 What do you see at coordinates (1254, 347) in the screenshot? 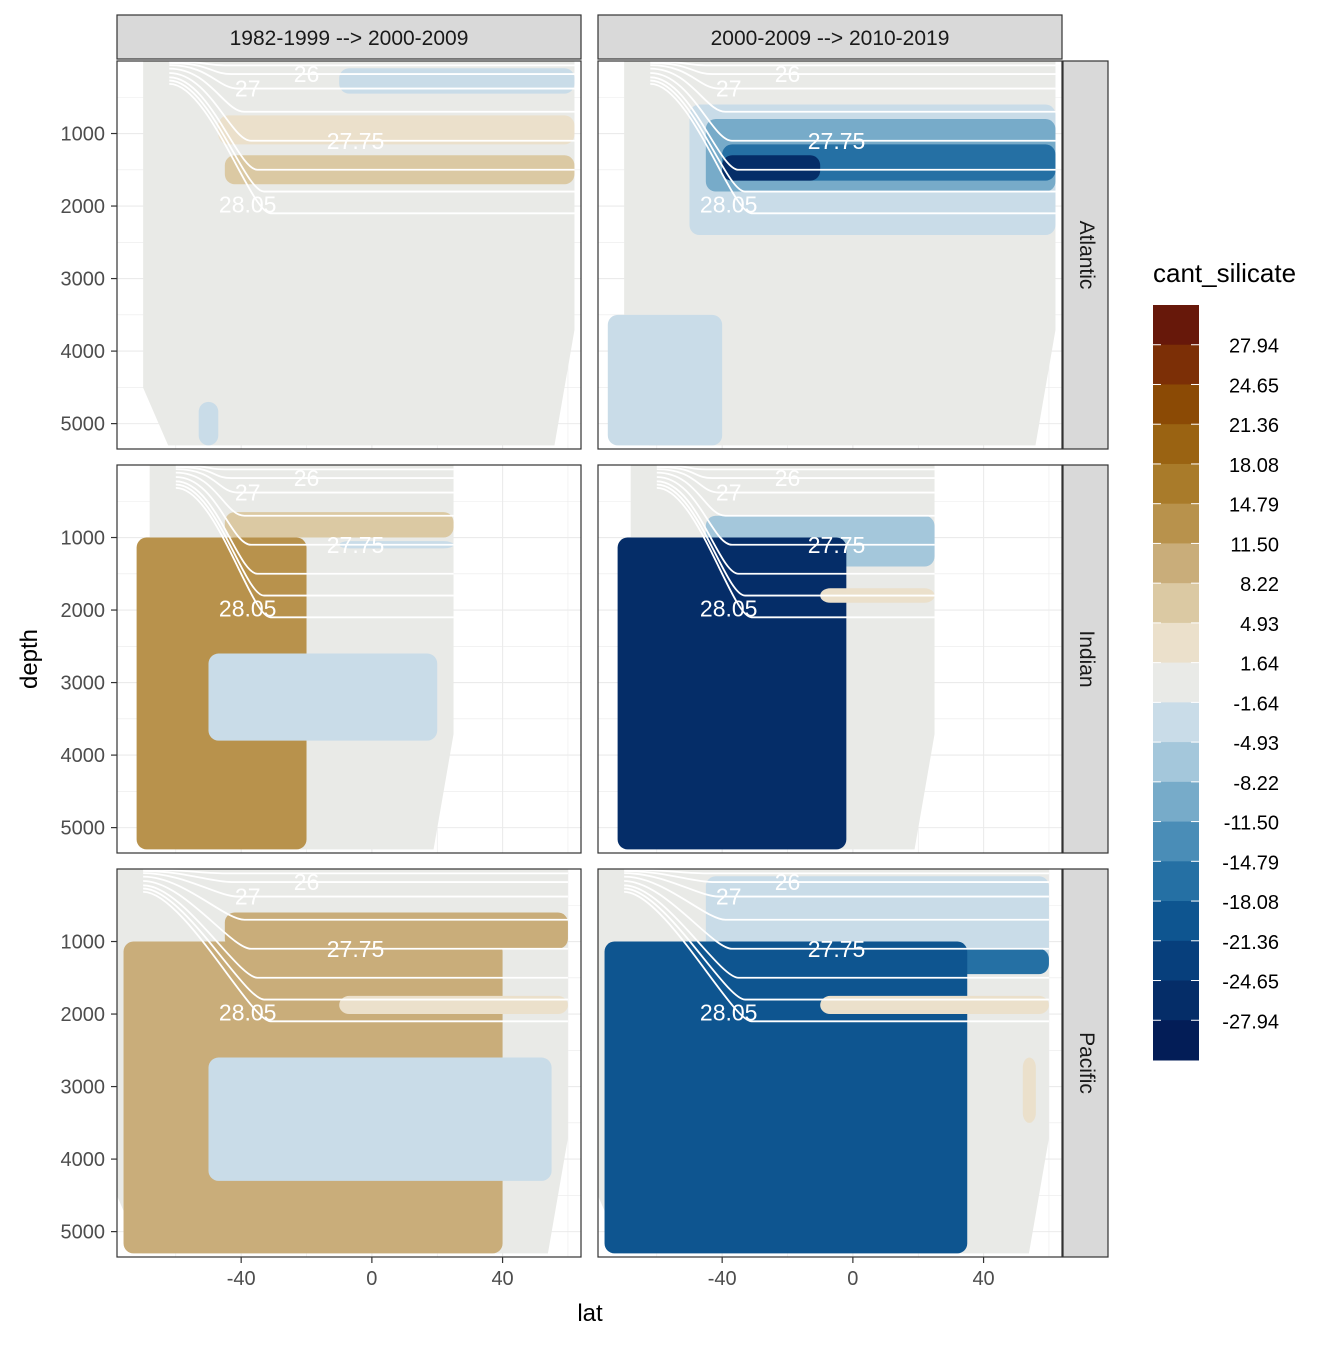
I see `legend-label: 27.94` at bounding box center [1254, 347].